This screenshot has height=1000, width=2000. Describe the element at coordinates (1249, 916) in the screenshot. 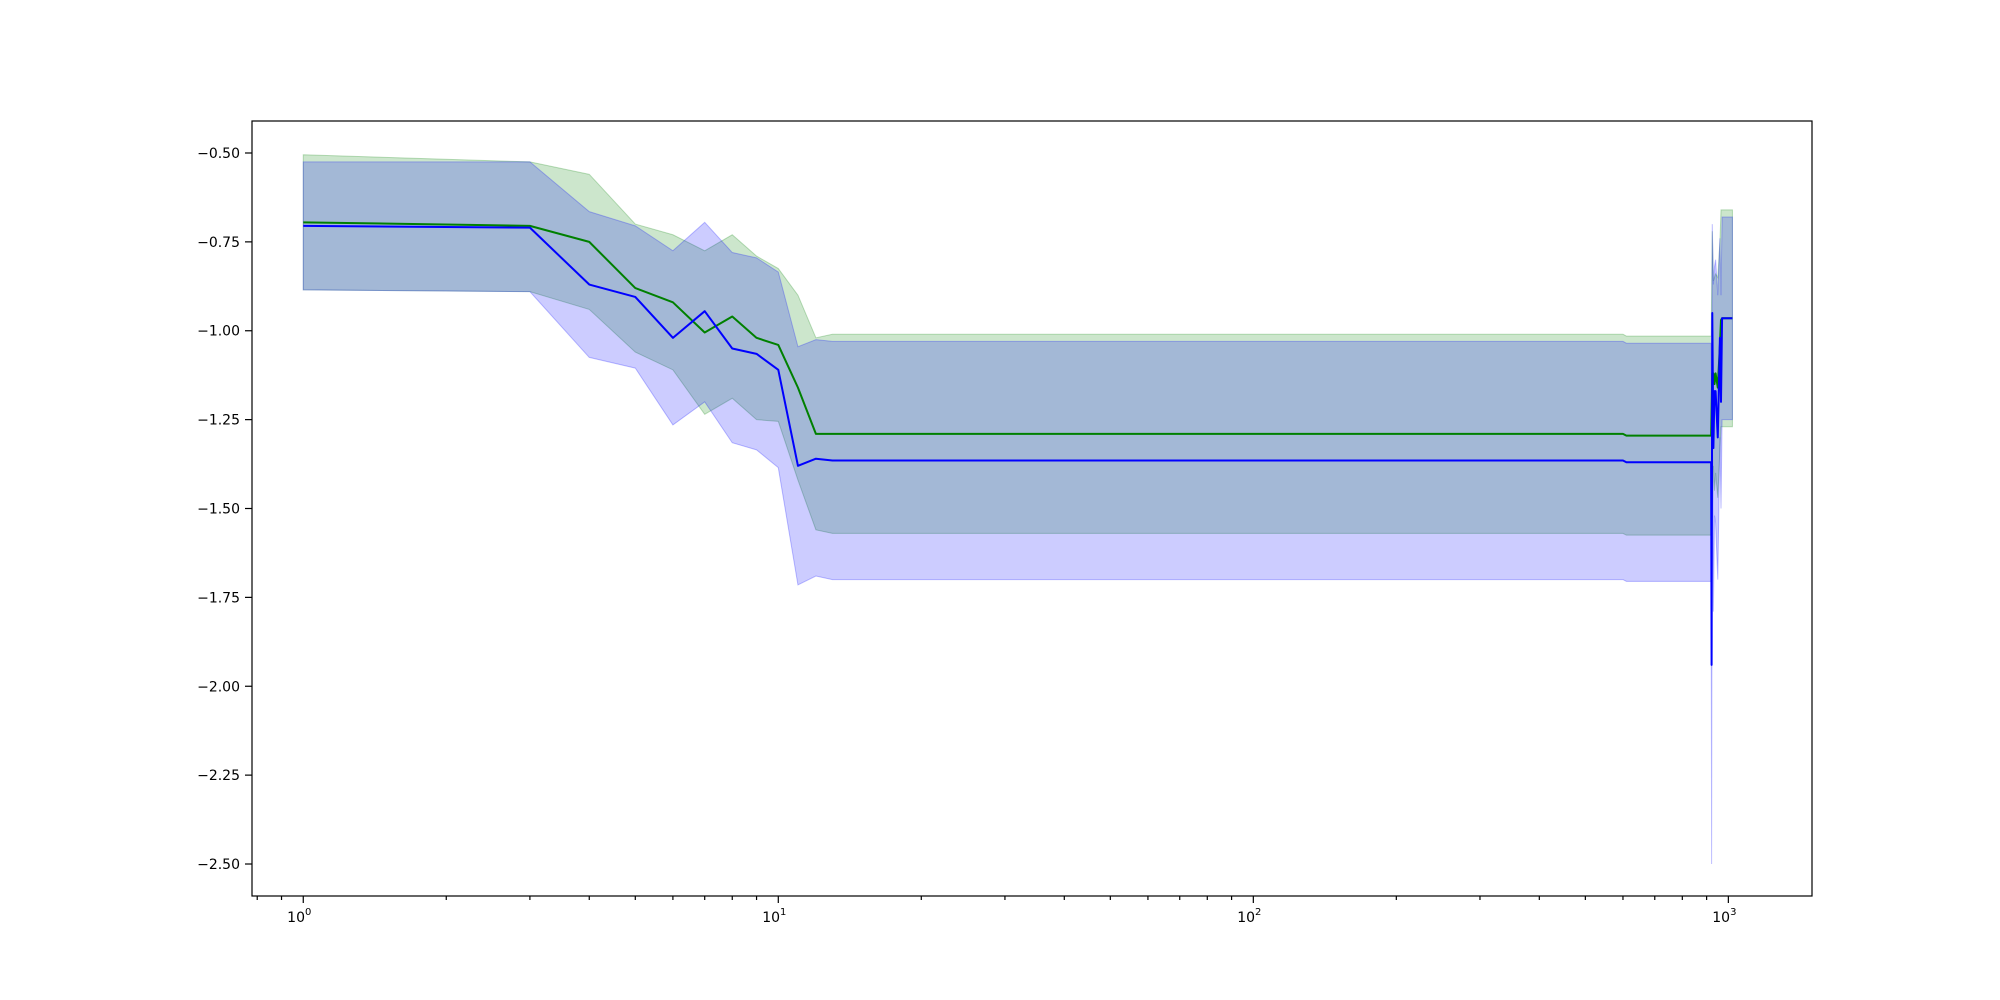

I see `x-tick-label: 10²` at that location.